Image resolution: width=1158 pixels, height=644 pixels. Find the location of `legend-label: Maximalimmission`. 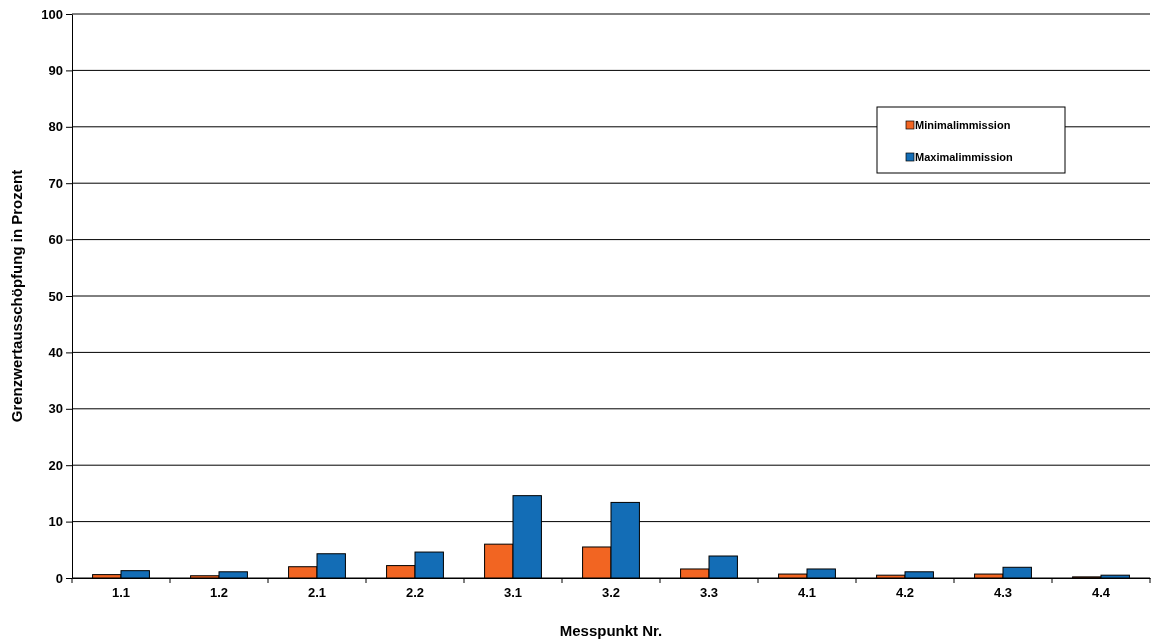

legend-label: Maximalimmission is located at coordinates (964, 157).